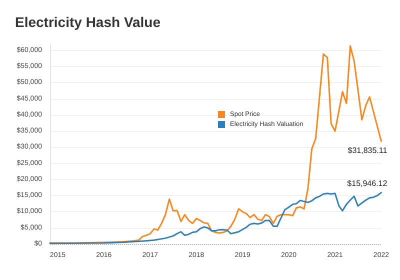 This screenshot has height=280, width=400. What do you see at coordinates (88, 22) in the screenshot?
I see `chart-title: Electricity Hash Value` at bounding box center [88, 22].